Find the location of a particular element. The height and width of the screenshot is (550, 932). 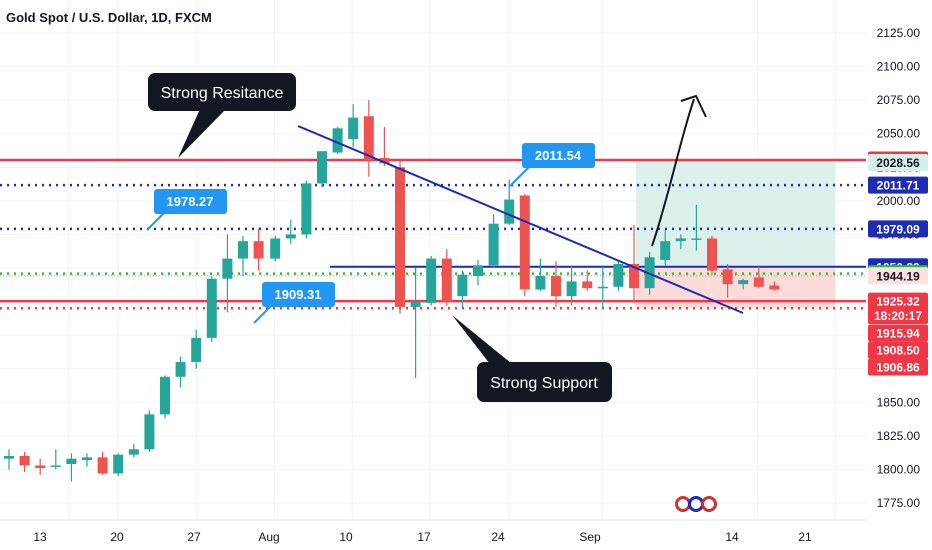

price-tag-8: 18:20:17 is located at coordinates (898, 316).